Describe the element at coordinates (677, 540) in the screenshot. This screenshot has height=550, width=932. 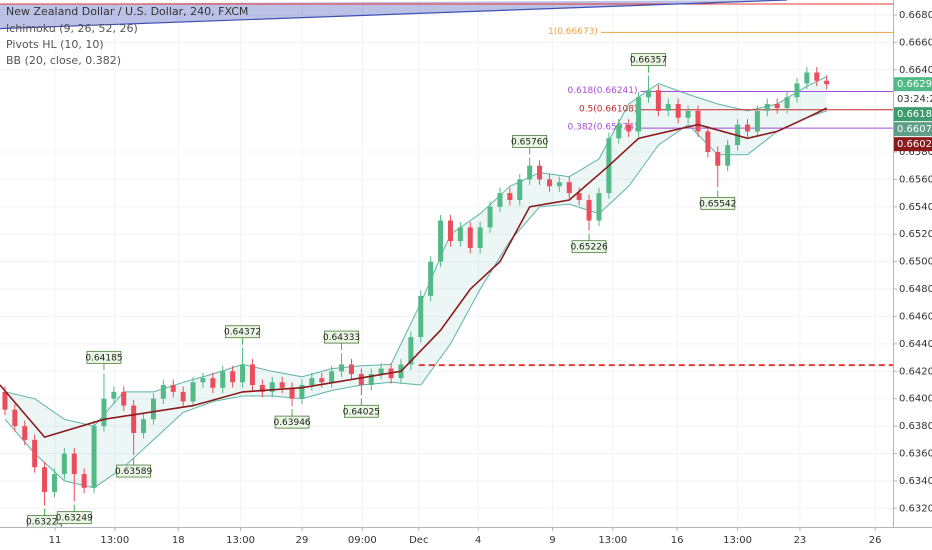
I see `x-tick-label: 16` at that location.